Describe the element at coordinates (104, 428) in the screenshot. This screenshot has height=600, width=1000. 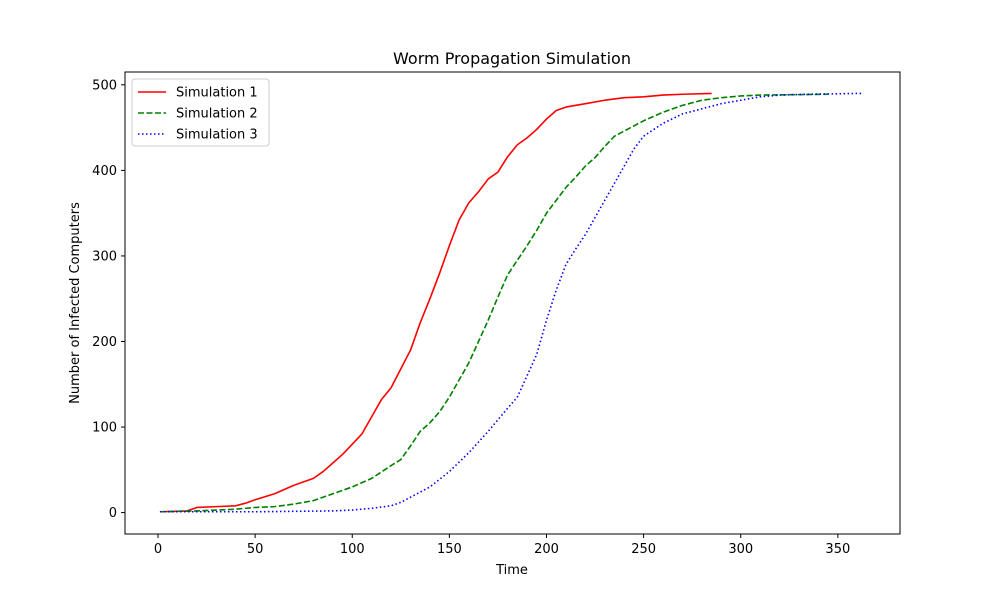
I see `y-tick-label: 100` at that location.